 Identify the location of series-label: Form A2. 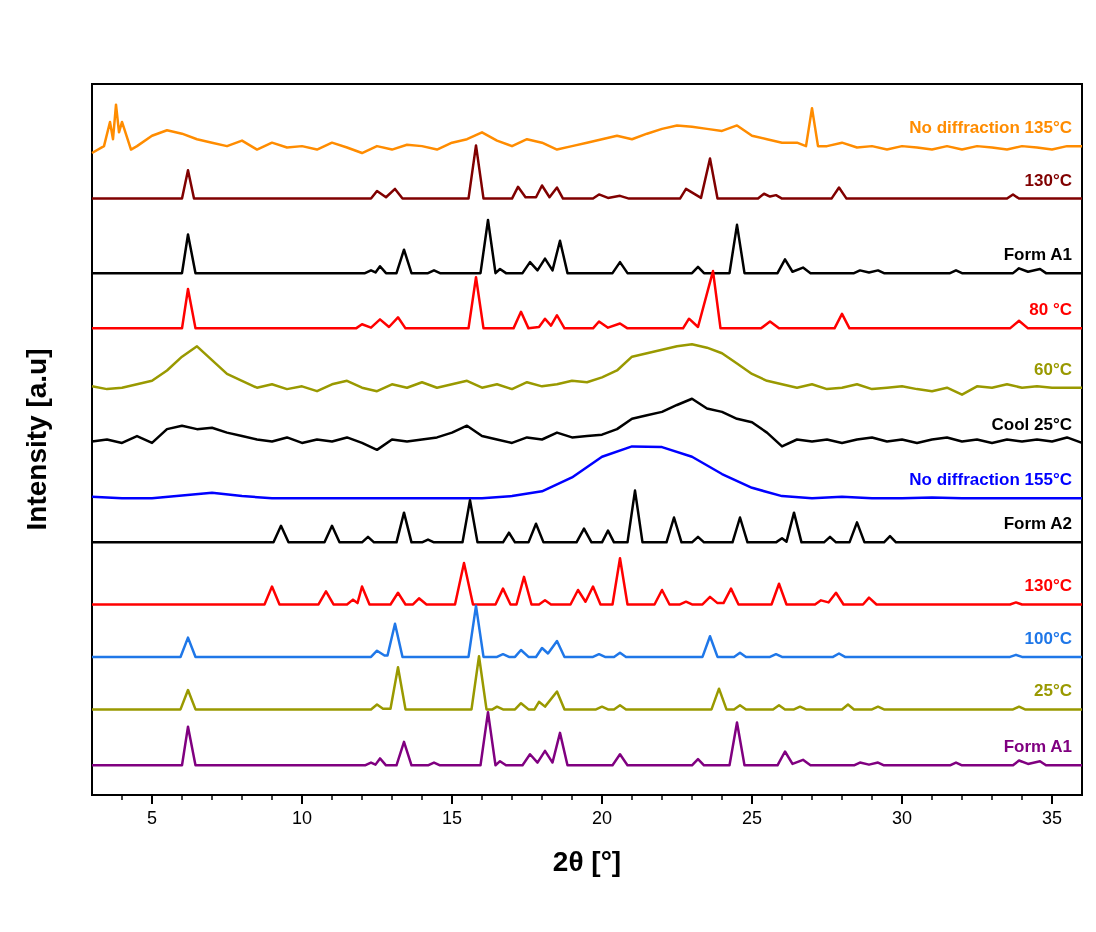
(1037, 524).